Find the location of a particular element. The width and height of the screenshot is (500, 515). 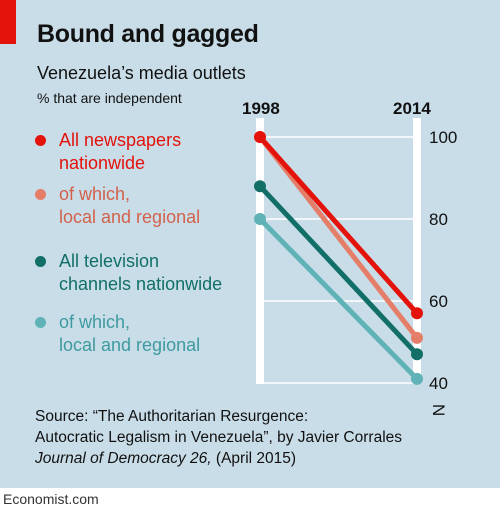

source-line-1: Source: “The Authoritarian Resurgence: is located at coordinates (172, 416).